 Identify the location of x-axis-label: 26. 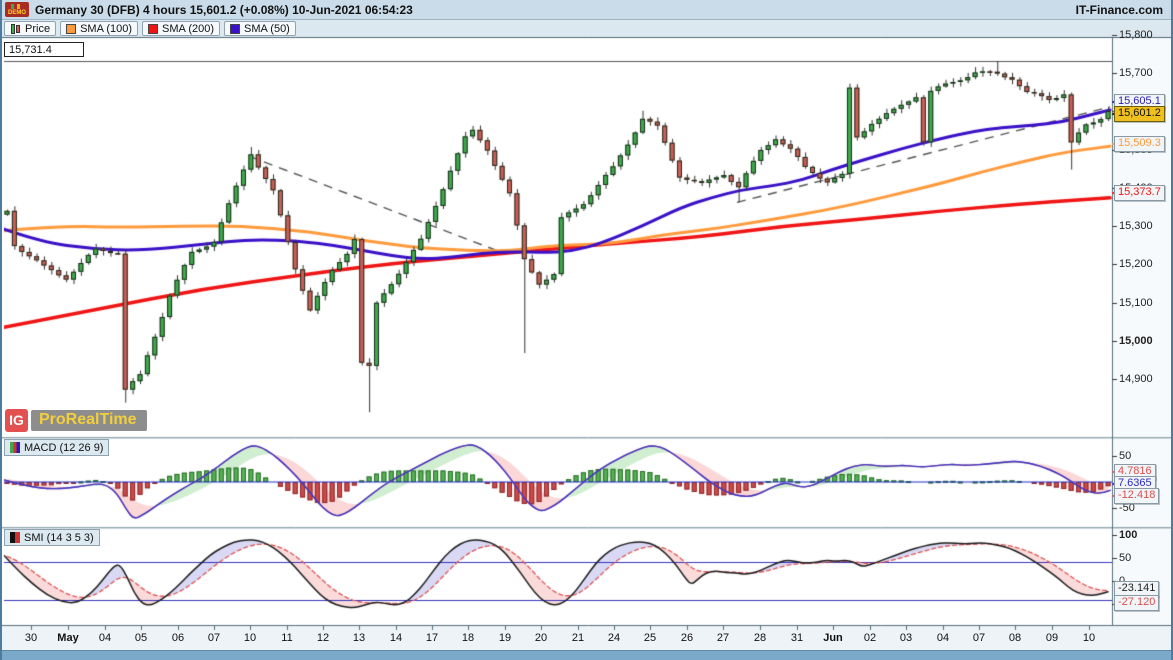
(687, 638).